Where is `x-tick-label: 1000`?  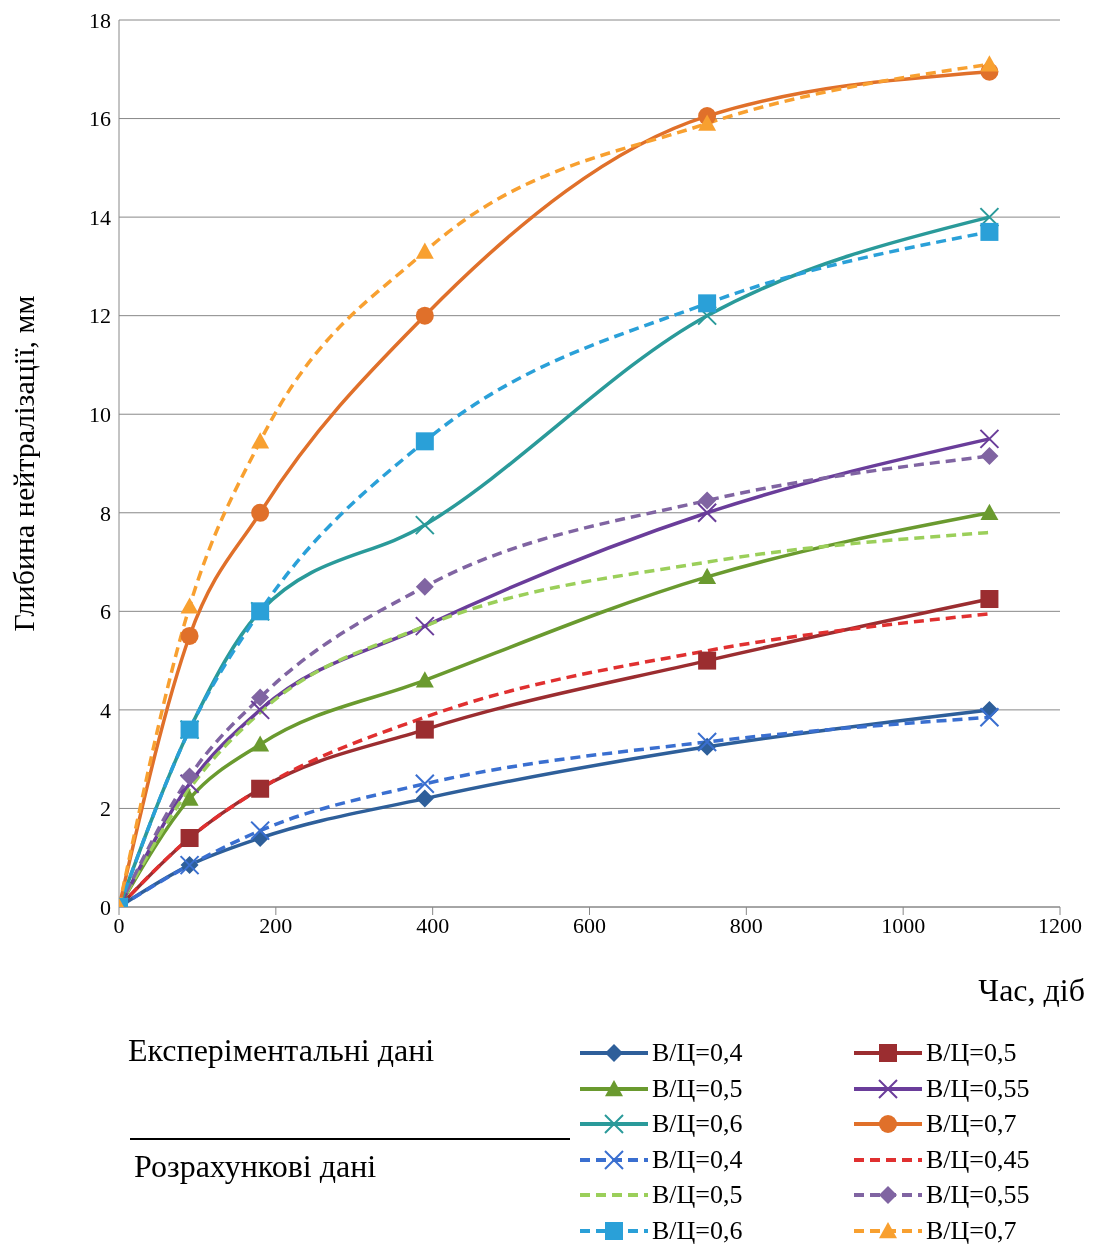
x-tick-label: 1000 is located at coordinates (903, 925).